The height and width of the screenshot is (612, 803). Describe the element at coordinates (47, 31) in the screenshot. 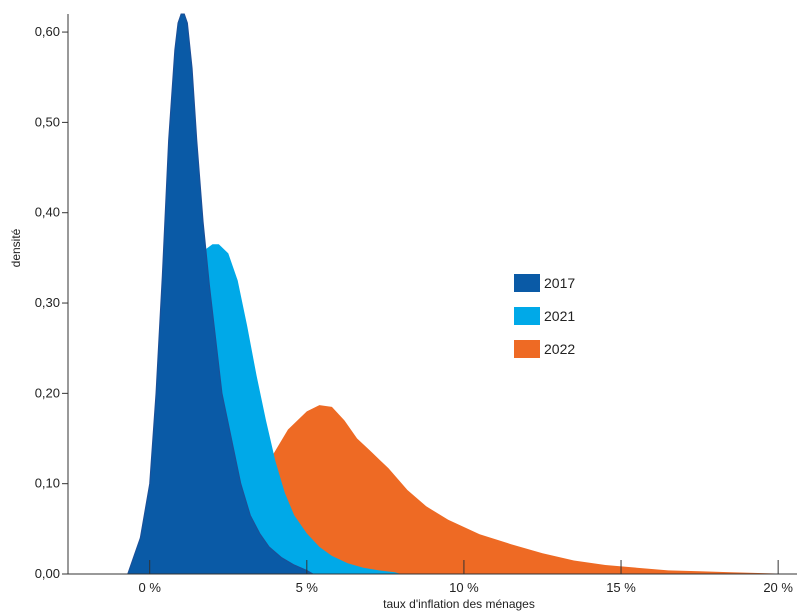

I see `y-tick-label: 0,60` at that location.